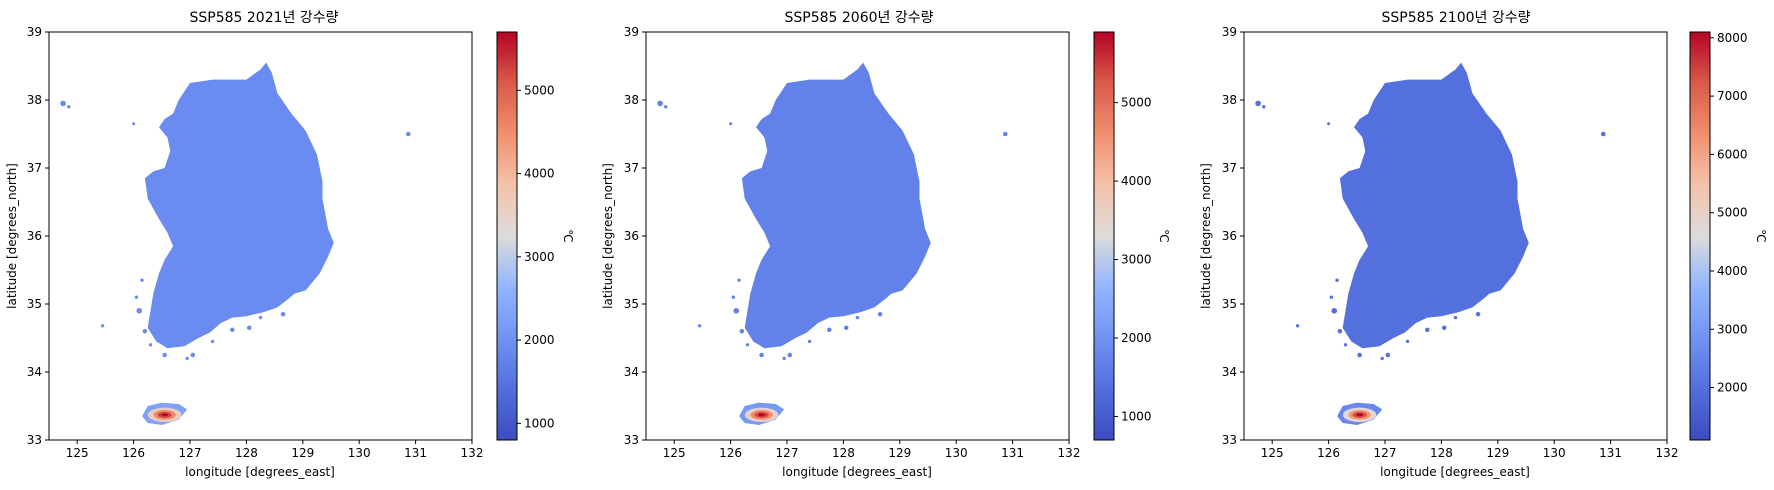 This screenshot has width=1774, height=490. What do you see at coordinates (1136, 416) in the screenshot?
I see `colorbar-tick-label: 1000` at bounding box center [1136, 416].